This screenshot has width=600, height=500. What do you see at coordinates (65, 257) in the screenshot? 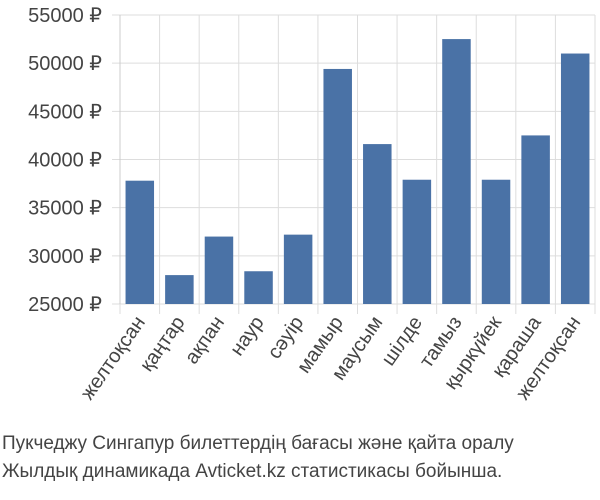
I see `y-tick-label: 30000 ₽` at bounding box center [65, 257].